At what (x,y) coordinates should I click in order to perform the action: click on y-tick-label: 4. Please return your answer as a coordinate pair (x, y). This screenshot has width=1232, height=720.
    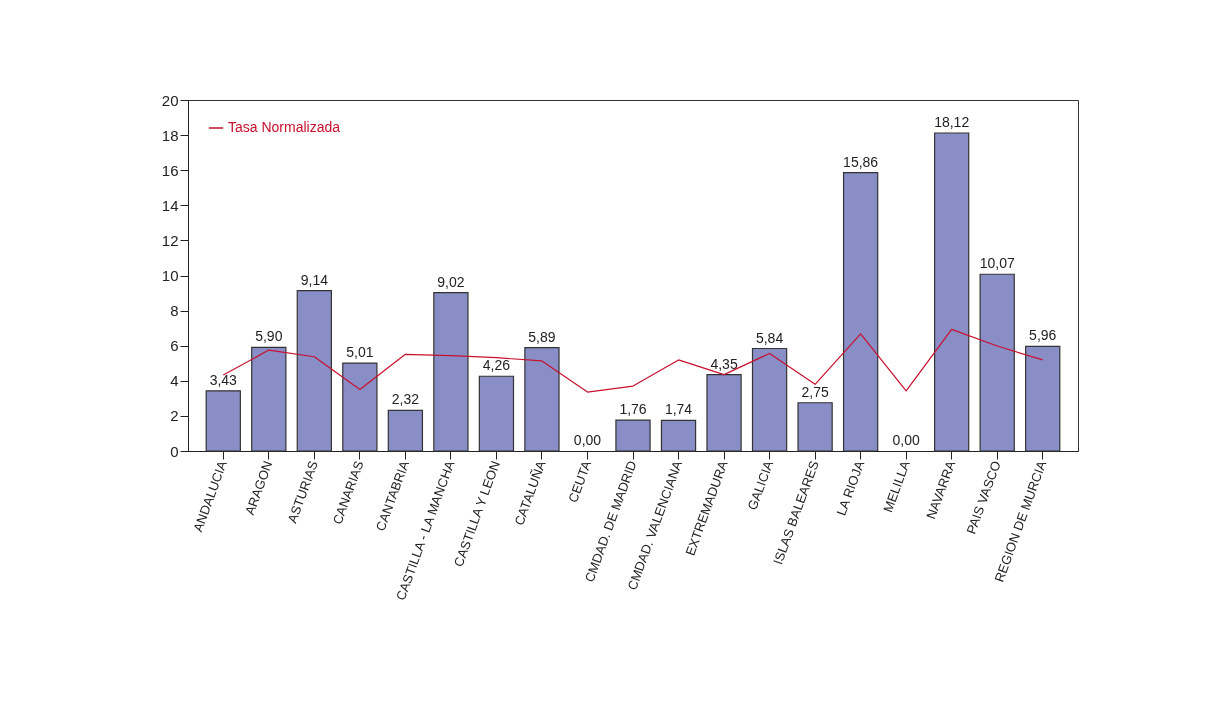
    Looking at the image, I should click on (174, 381).